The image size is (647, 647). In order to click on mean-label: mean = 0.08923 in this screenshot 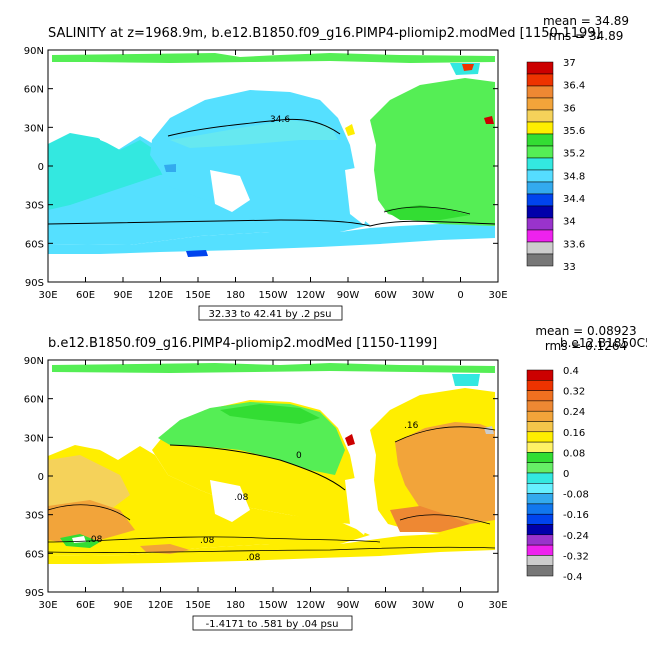, I will do `click(585, 331)`.